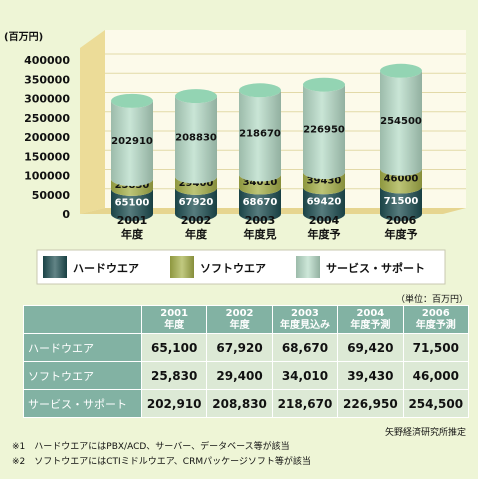  Describe the element at coordinates (305, 319) in the screenshot. I see `table-header-2003: 2003 年度見込み` at that location.